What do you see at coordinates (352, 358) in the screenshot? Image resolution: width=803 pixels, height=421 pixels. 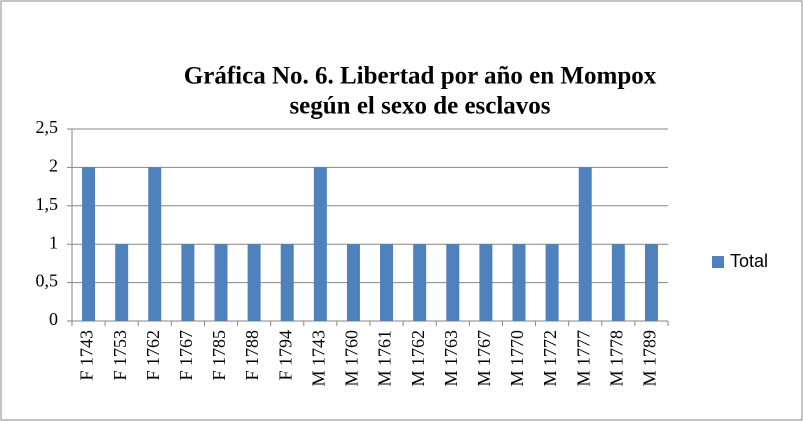 I see `x-tick-label: M 1760` at bounding box center [352, 358].